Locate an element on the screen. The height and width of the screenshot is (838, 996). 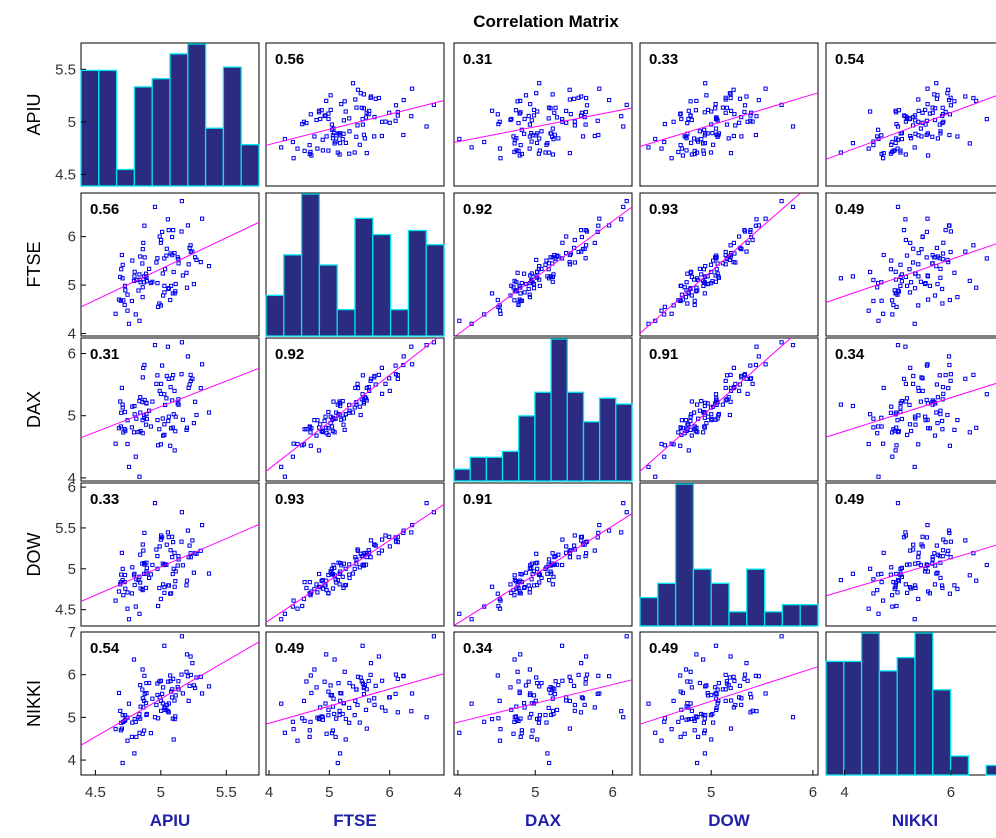
correlation-label: 0.49 is located at coordinates (289, 648).